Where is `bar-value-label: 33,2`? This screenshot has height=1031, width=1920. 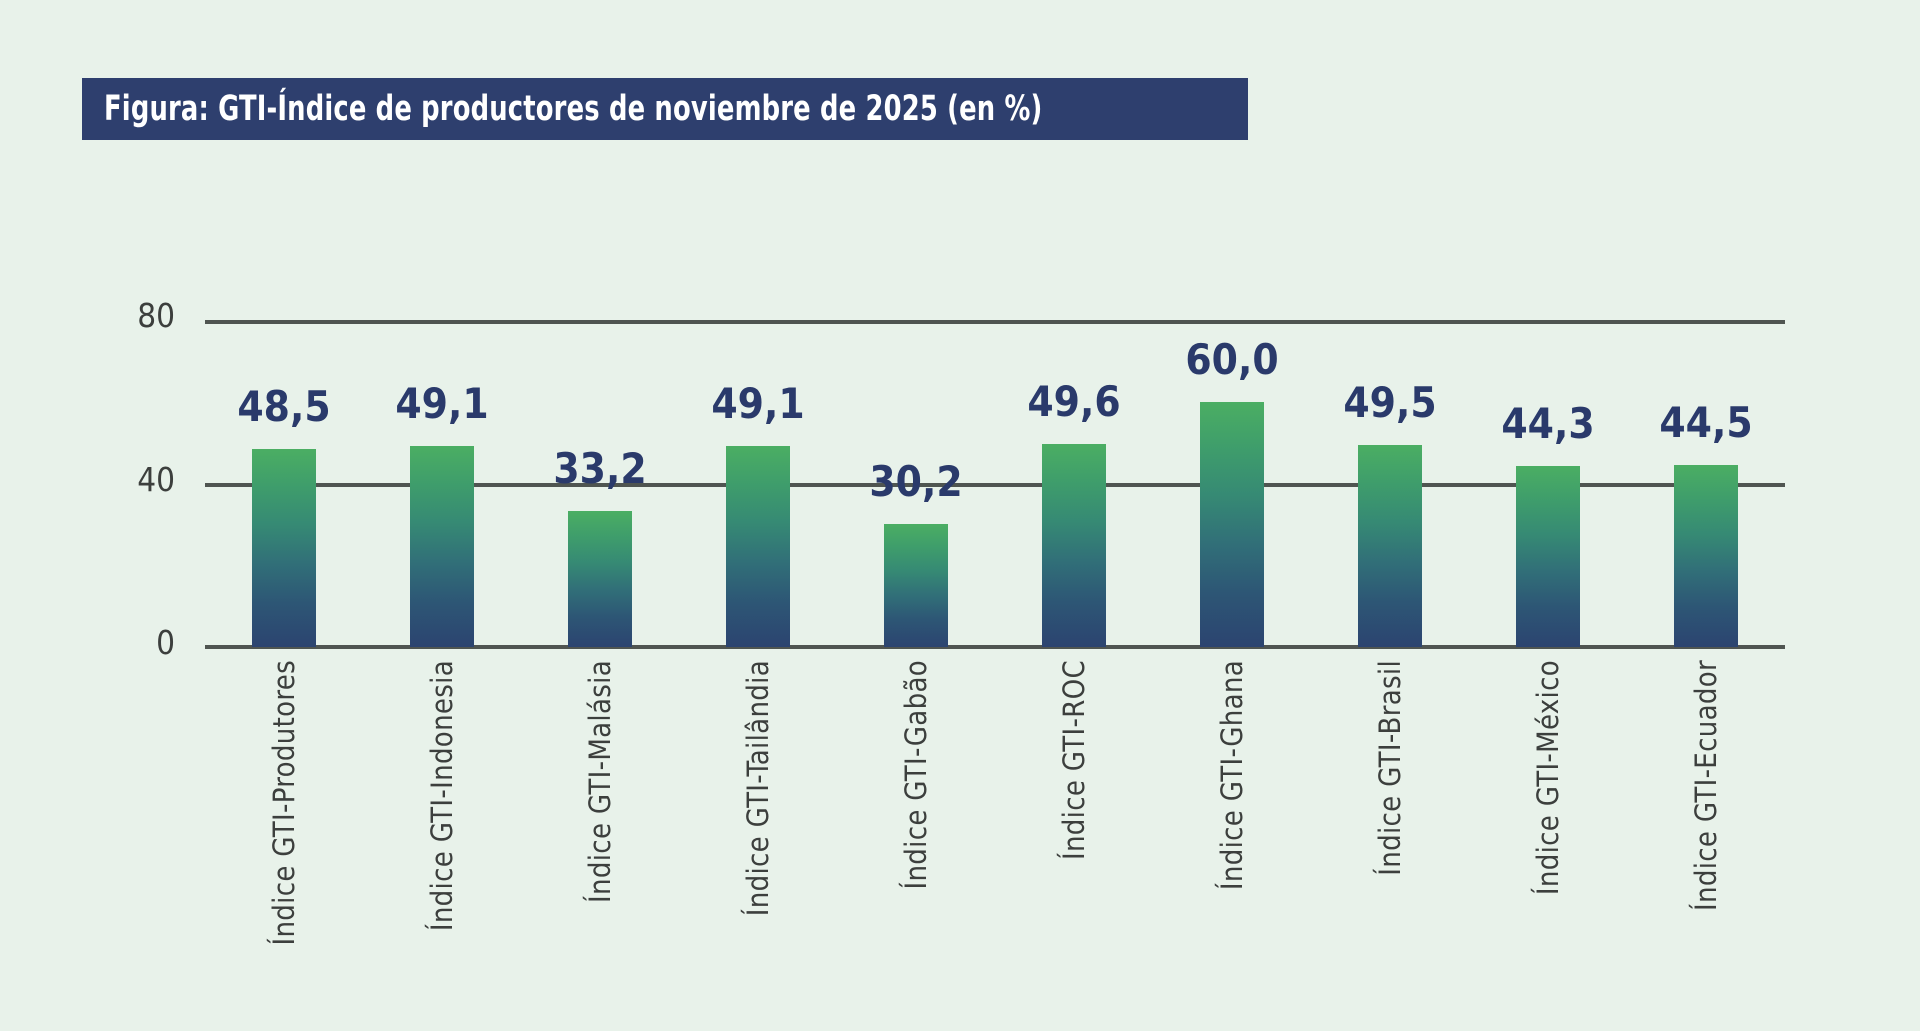
bar-value-label: 33,2 is located at coordinates (600, 469).